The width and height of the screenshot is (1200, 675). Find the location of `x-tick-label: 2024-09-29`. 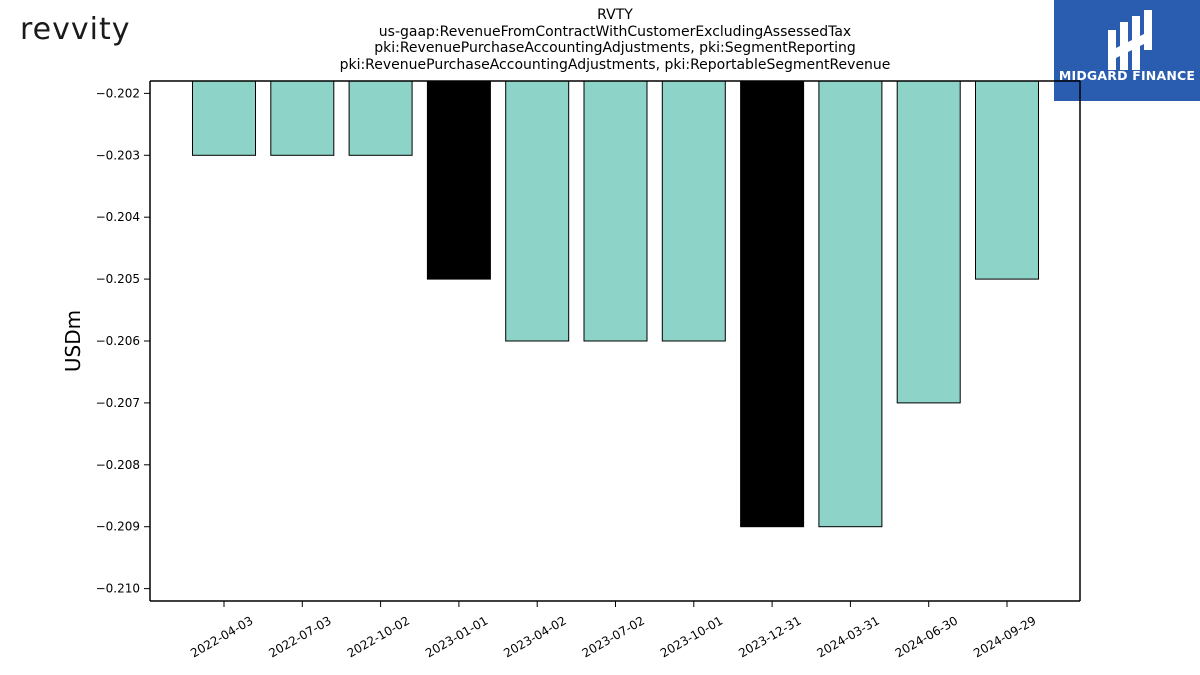

x-tick-label: 2024-09-29 is located at coordinates (1004, 636).